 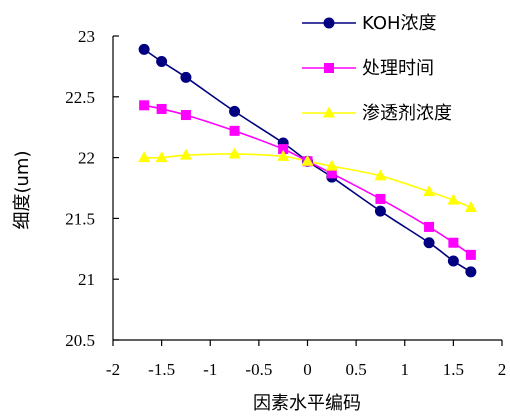 I want to click on y-axis-title: 细度(um), so click(x=22, y=190).